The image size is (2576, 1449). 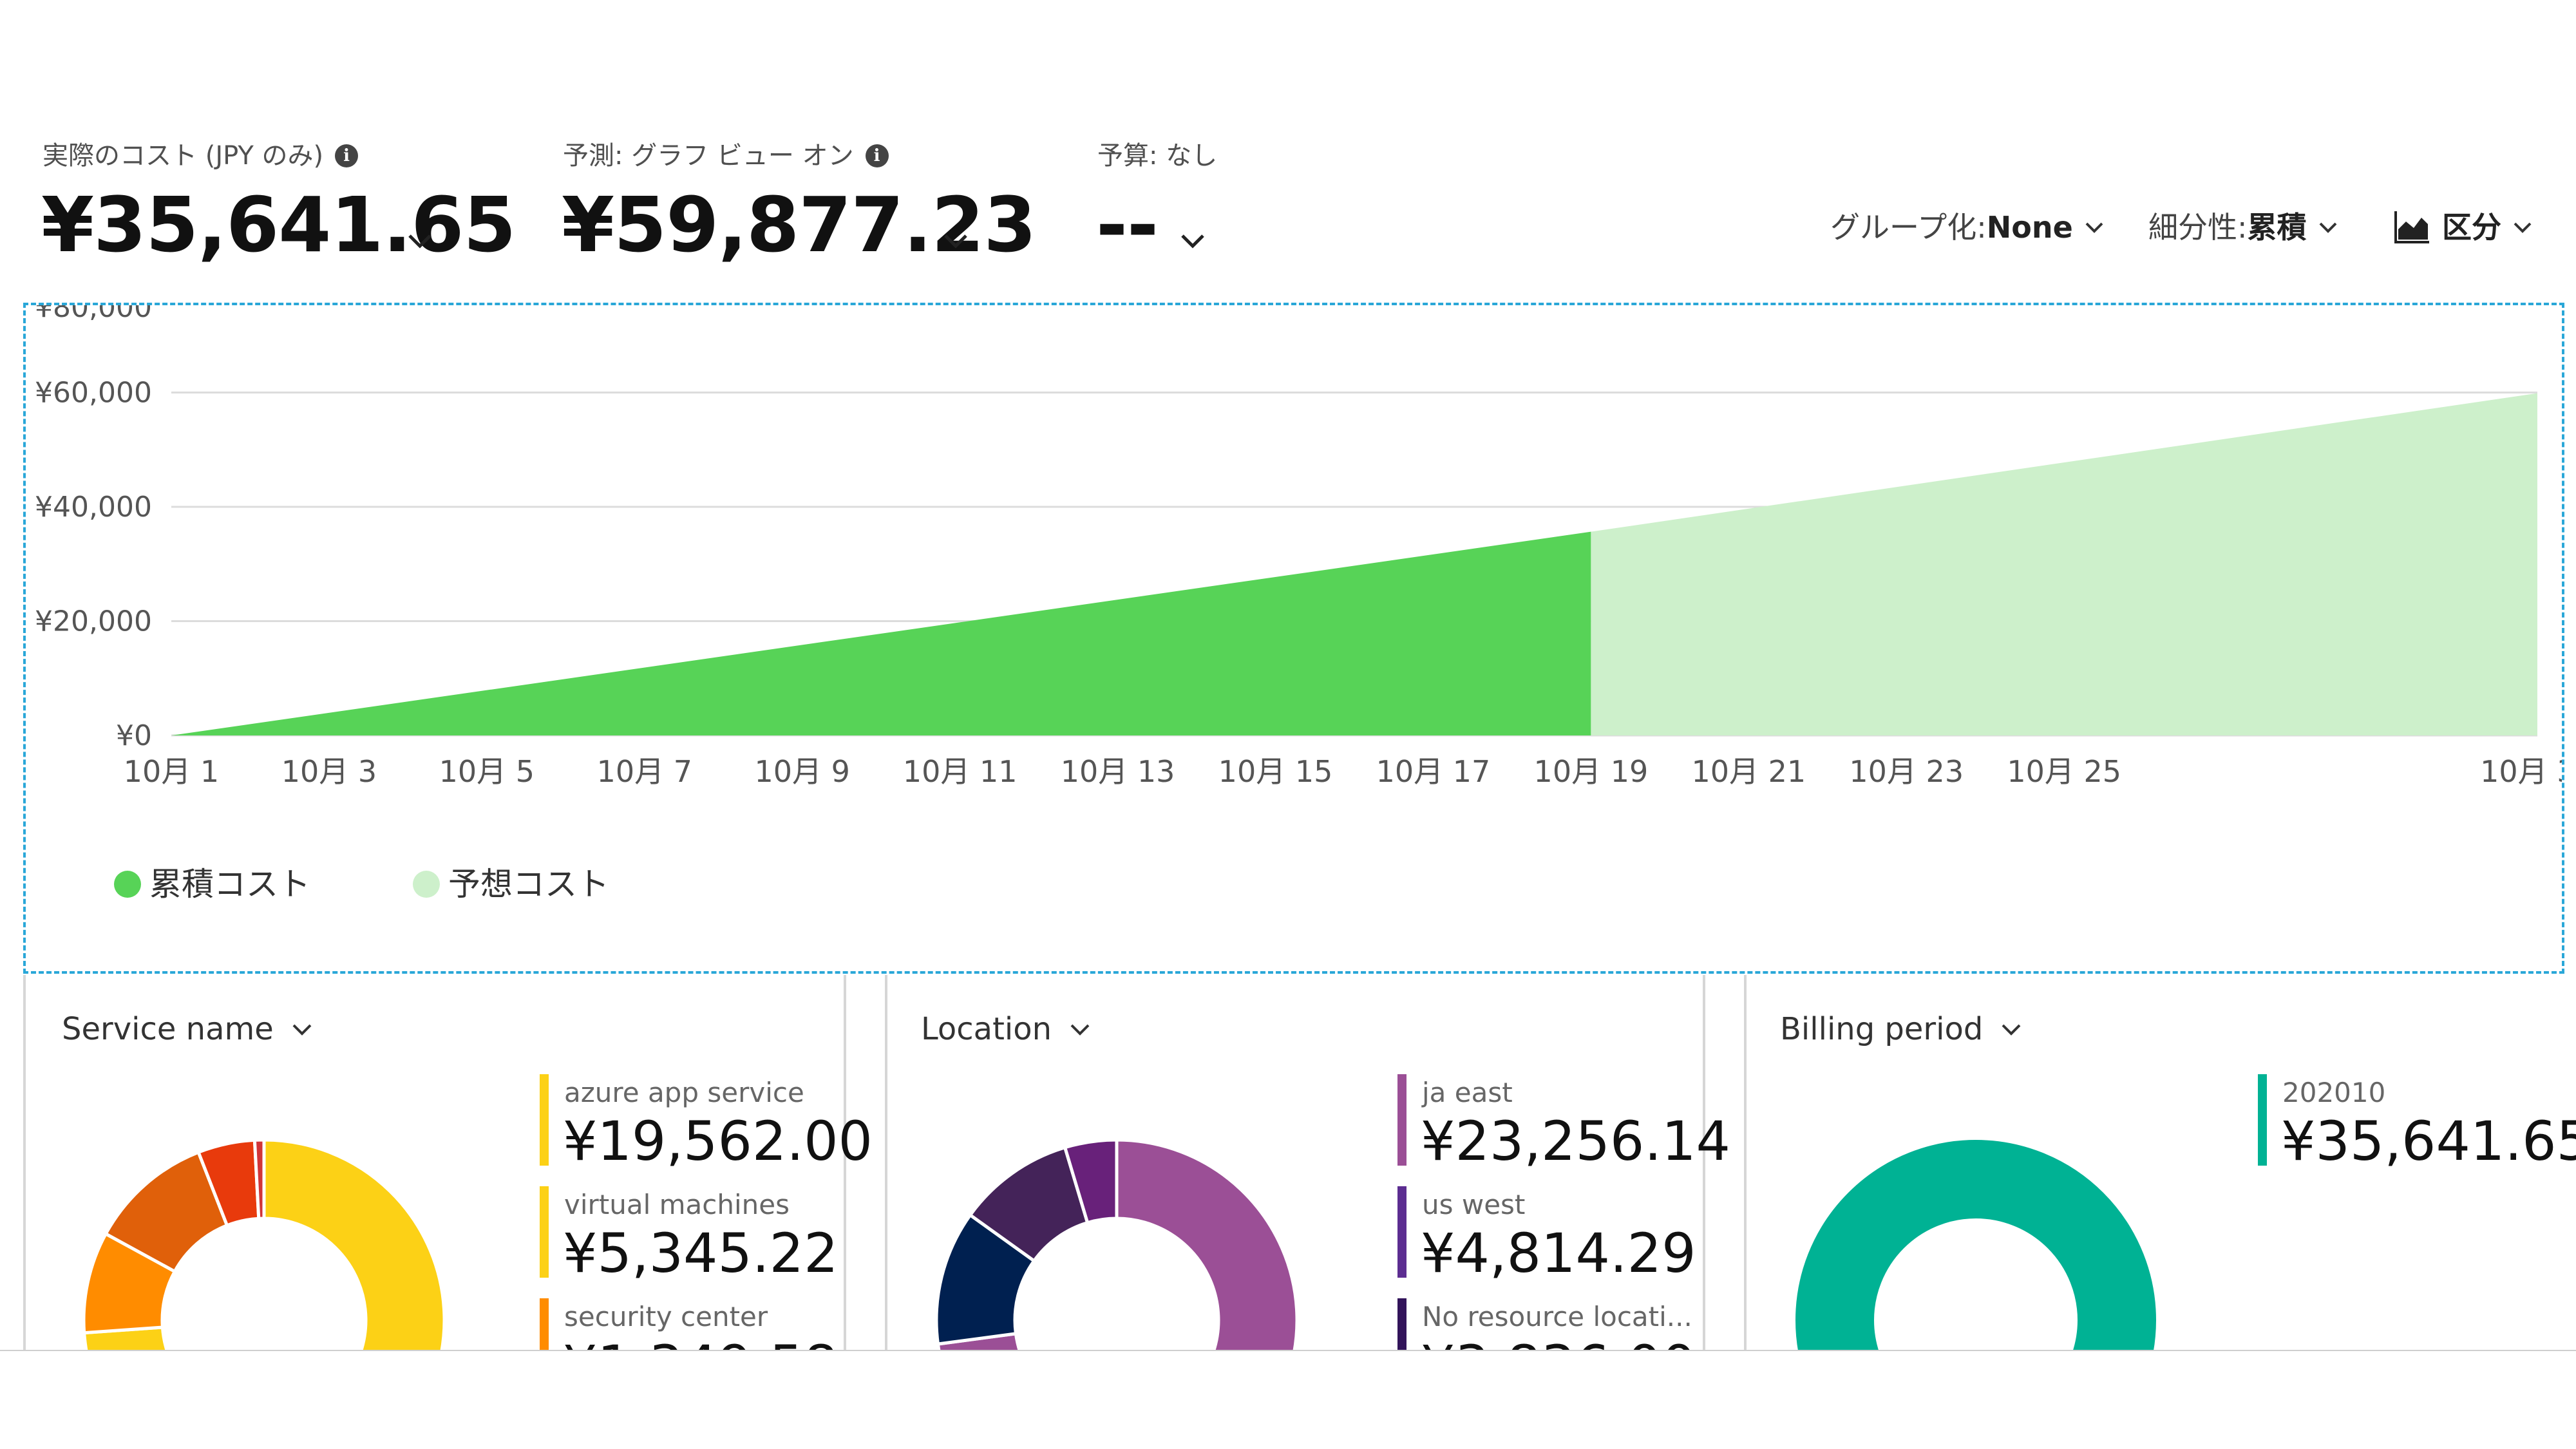 What do you see at coordinates (726, 156) in the screenshot?
I see `forecast-label: 予測: グラフ ビュー オン i` at bounding box center [726, 156].